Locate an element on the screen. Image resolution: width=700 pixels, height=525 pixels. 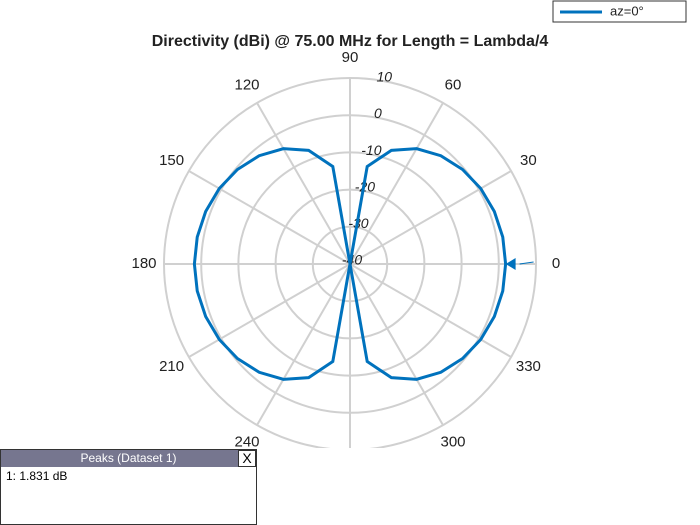
r-tick-label: 10 is located at coordinates (385, 77).